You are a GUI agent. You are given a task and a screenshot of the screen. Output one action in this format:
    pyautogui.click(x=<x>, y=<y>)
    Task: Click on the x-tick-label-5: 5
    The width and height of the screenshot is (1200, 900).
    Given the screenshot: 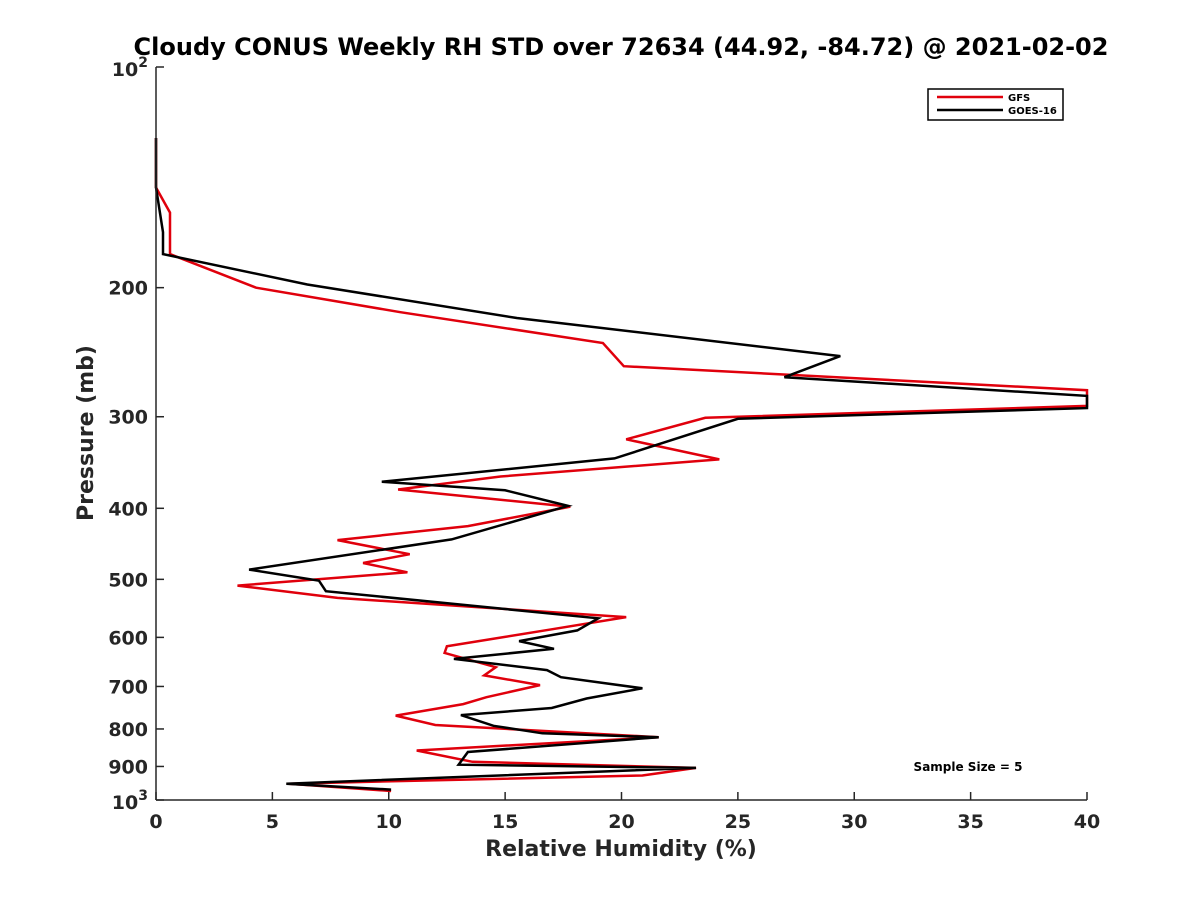 What is the action you would take?
    pyautogui.click(x=272, y=822)
    